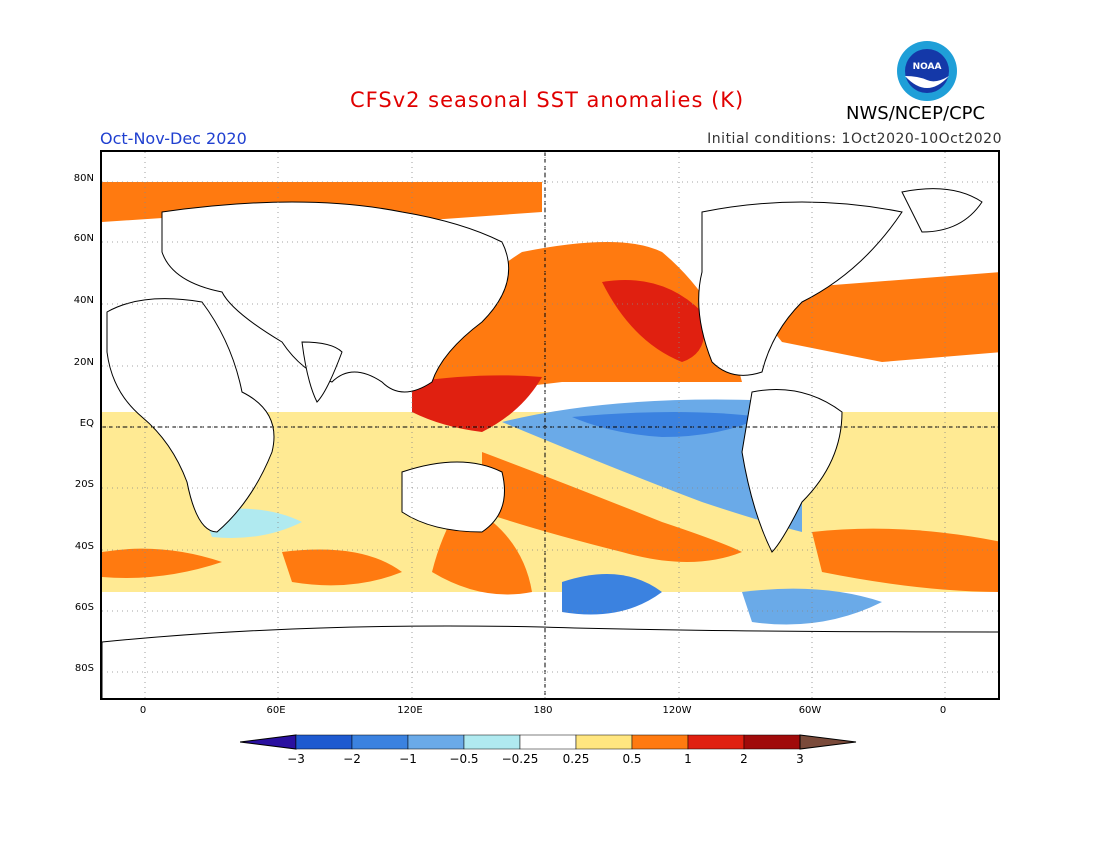  I want to click on lat-label-40s: 40S, so click(84, 546).